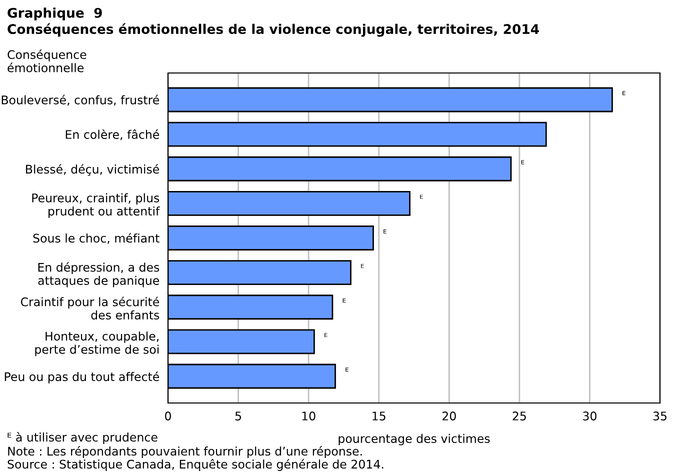  I want to click on x-tick-label: 20, so click(449, 416).